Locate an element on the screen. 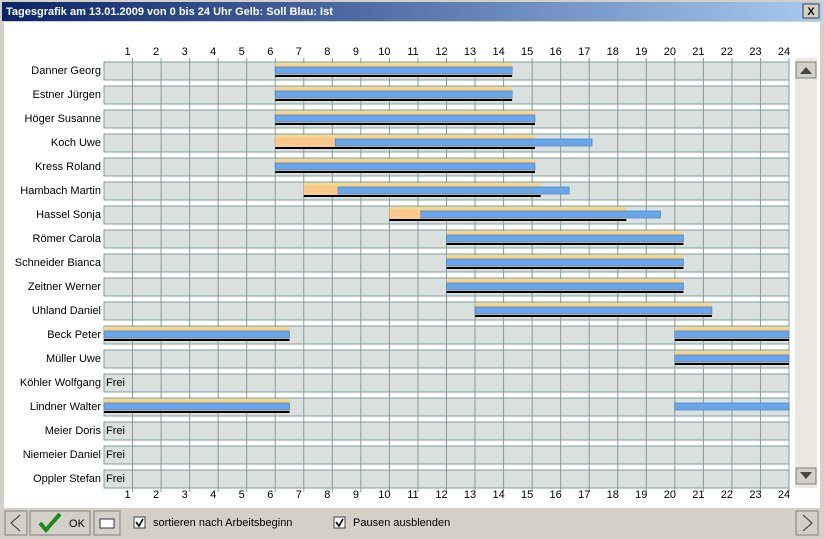 The height and width of the screenshot is (539, 824). x-tick-label: 5 is located at coordinates (242, 52).